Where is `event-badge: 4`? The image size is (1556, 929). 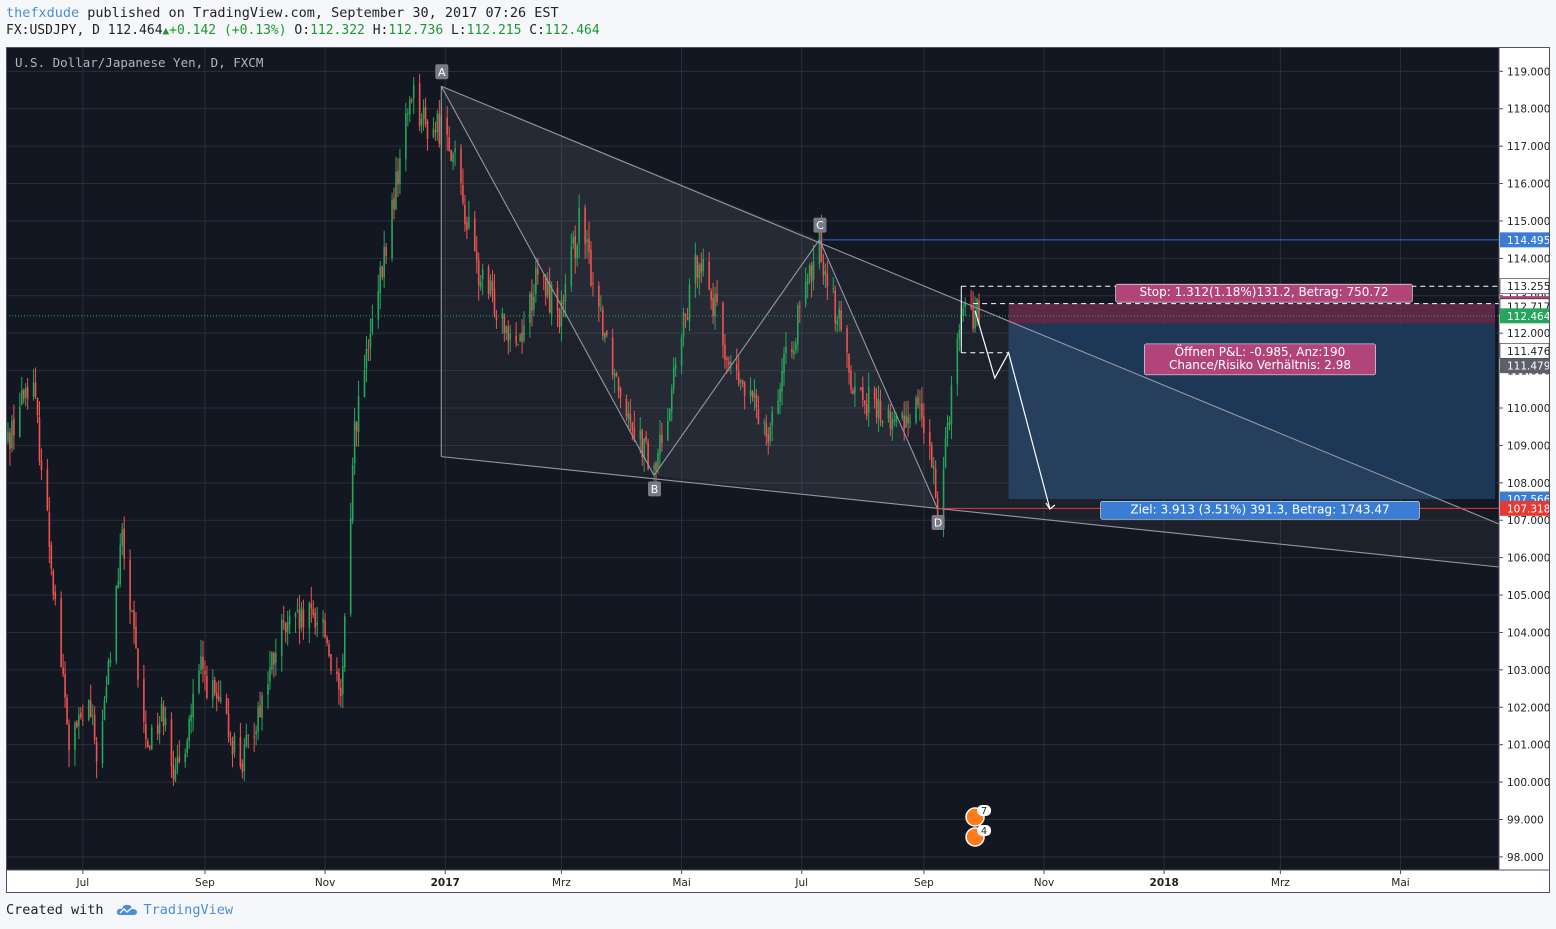
event-badge: 4 is located at coordinates (978, 836).